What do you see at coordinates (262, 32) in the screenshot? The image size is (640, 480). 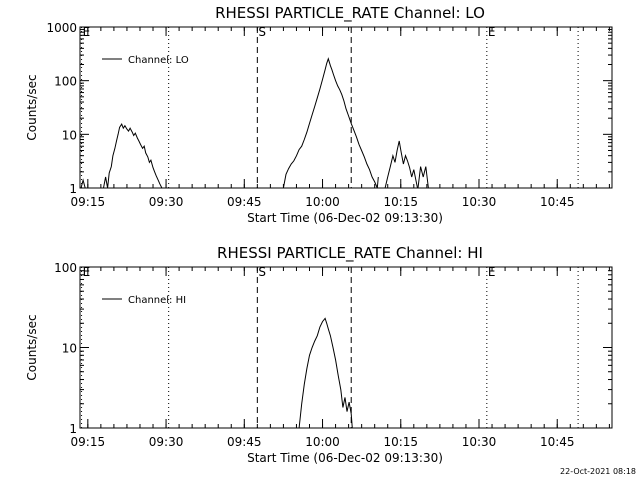 I see `chart-lo-marker-label-2: S` at bounding box center [262, 32].